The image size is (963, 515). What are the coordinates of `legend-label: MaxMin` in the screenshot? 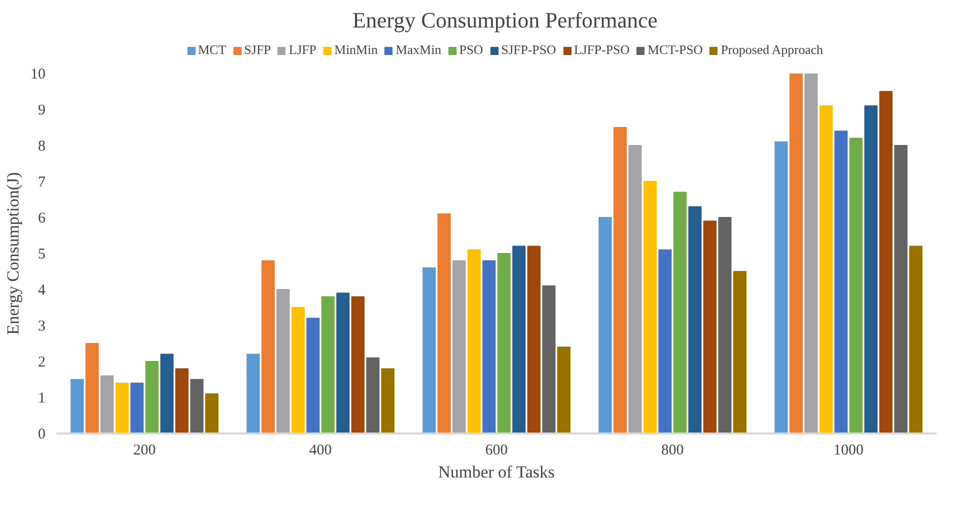 It's located at (419, 50).